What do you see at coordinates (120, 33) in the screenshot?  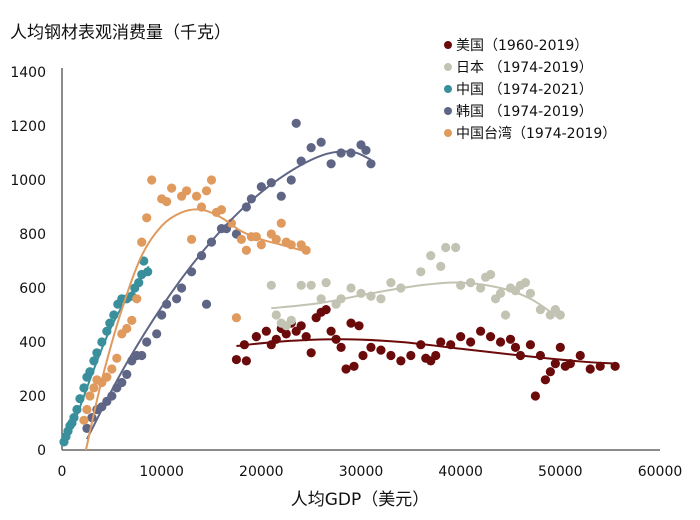 I see `y-axis-title: 人均钢材表观消费量（千克）` at bounding box center [120, 33].